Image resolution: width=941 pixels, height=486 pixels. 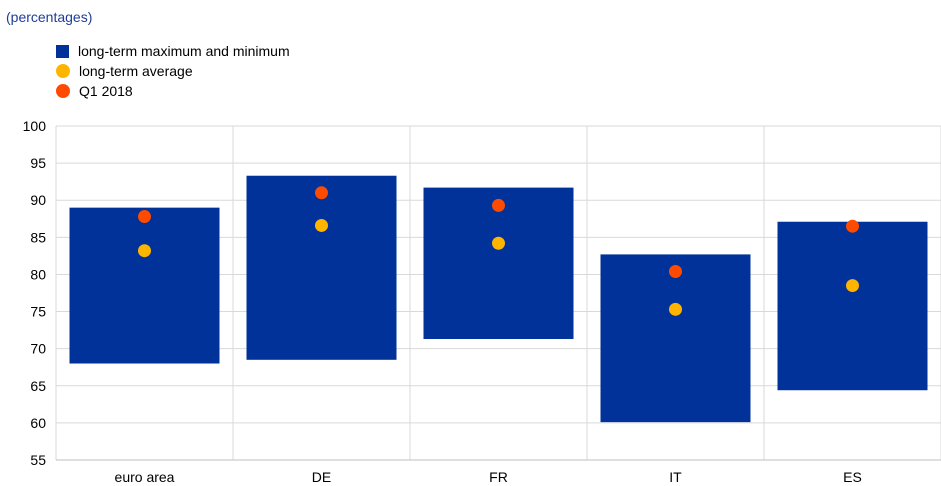 I want to click on legend-item-range: long-term maximum and minimum, so click(x=173, y=51).